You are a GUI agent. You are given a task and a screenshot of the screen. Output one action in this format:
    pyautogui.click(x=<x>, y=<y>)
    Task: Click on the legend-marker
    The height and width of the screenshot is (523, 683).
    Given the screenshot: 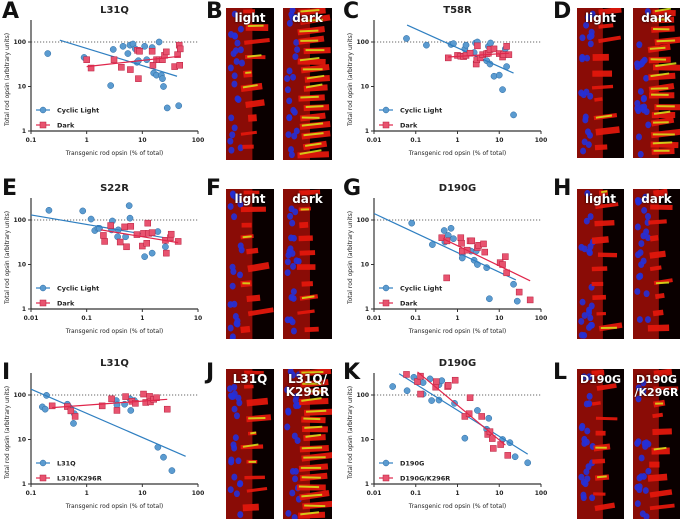 What is the action you would take?
    pyautogui.click(x=386, y=125)
    